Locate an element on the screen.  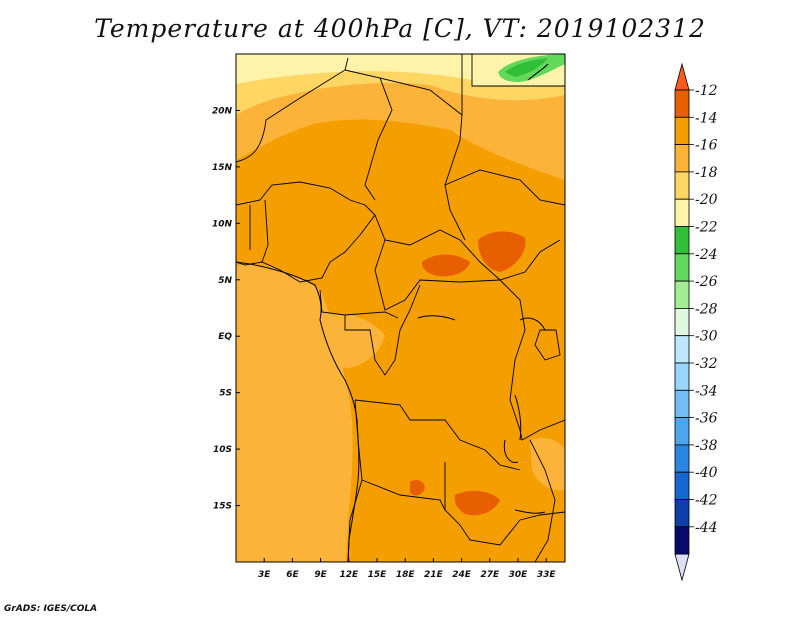
longitude-axis: 3E 6E 9E 12E 15E 18E 21E 24E 27E 30E 33E is located at coordinates (407, 569).